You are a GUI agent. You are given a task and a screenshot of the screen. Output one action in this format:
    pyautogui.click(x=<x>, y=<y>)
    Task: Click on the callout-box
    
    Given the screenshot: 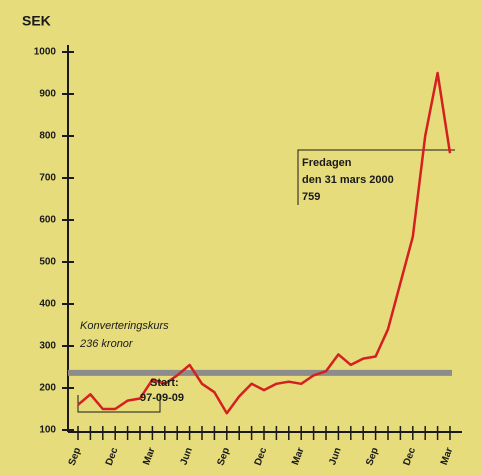 What is the action you would take?
    pyautogui.click(x=376, y=177)
    